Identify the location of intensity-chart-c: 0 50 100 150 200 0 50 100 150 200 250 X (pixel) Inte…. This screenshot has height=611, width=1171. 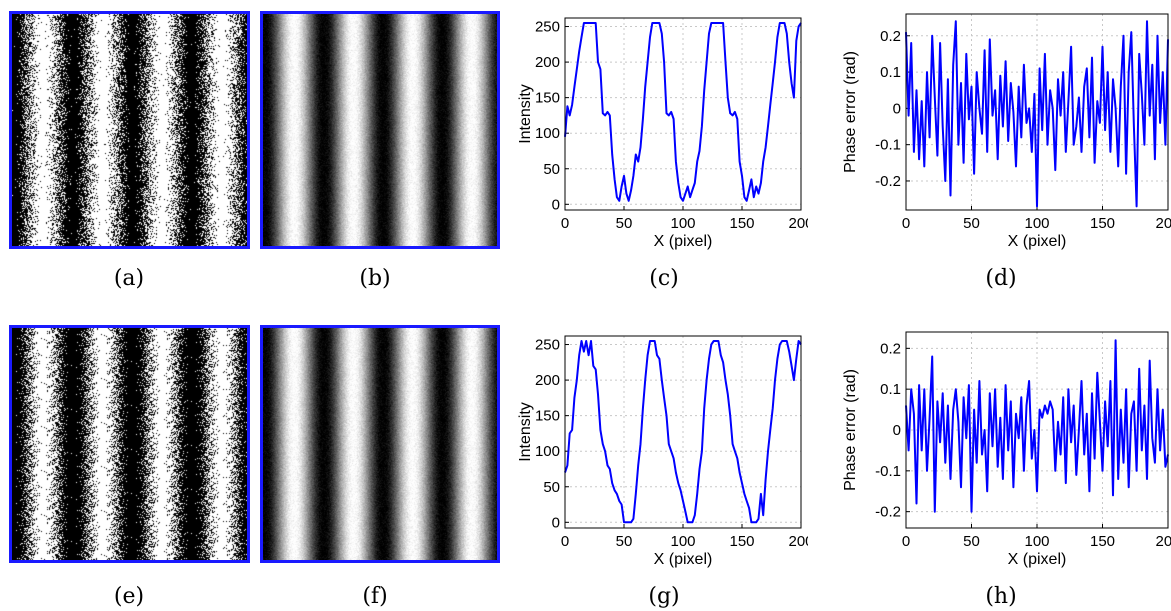
(662, 133).